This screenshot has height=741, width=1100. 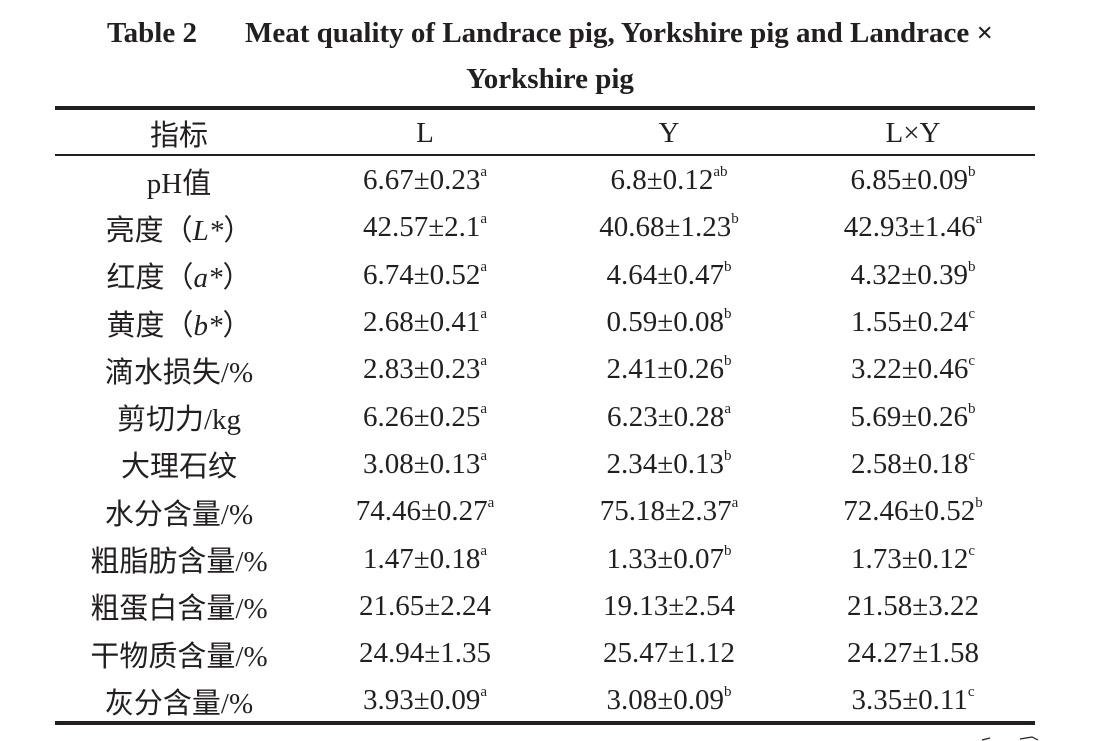 I want to click on mean-sd-value: 24.94±1.35, so click(x=425, y=653).